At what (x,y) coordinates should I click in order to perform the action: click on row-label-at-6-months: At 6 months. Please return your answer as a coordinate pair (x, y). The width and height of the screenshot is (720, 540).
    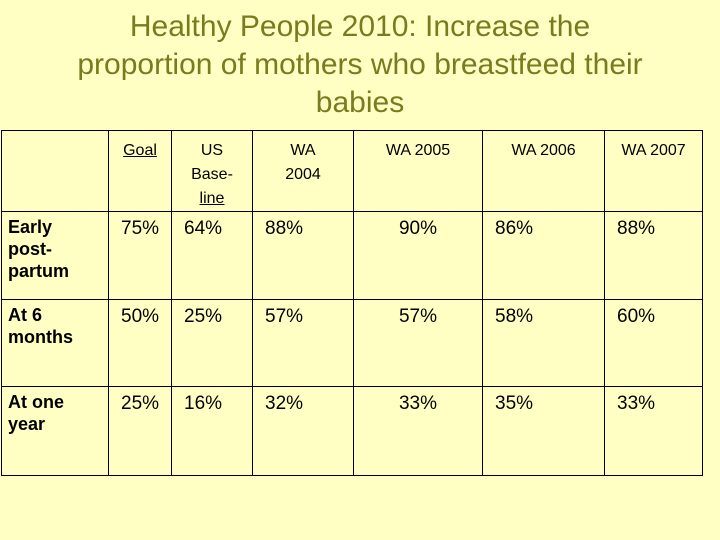
    Looking at the image, I should click on (55, 343).